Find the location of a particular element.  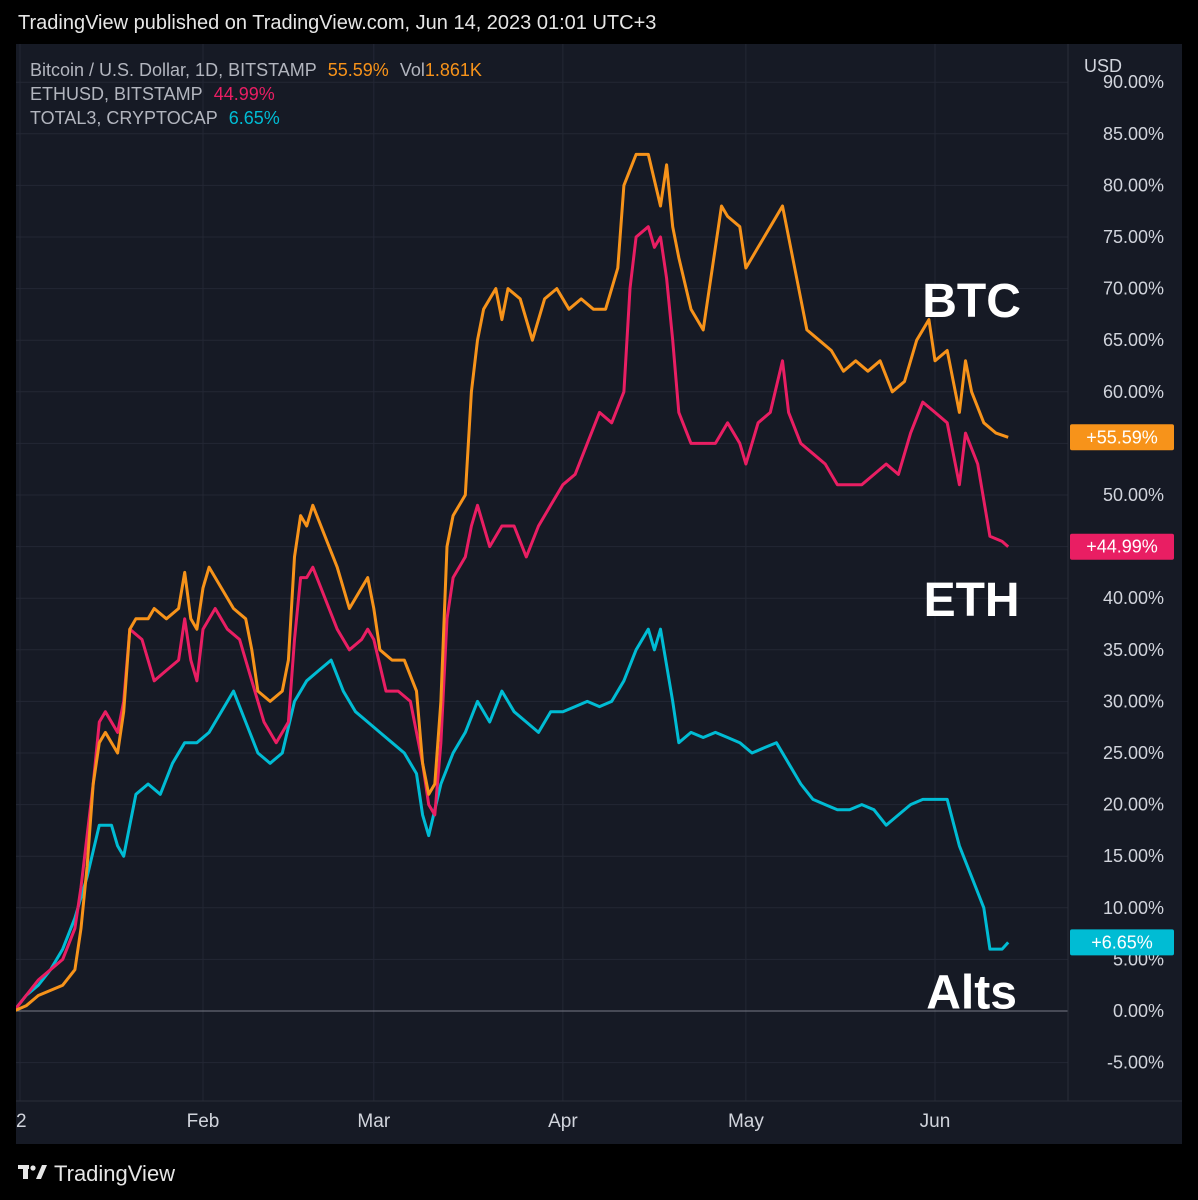

y-tick-label: -5.00% is located at coordinates (1135, 1063).